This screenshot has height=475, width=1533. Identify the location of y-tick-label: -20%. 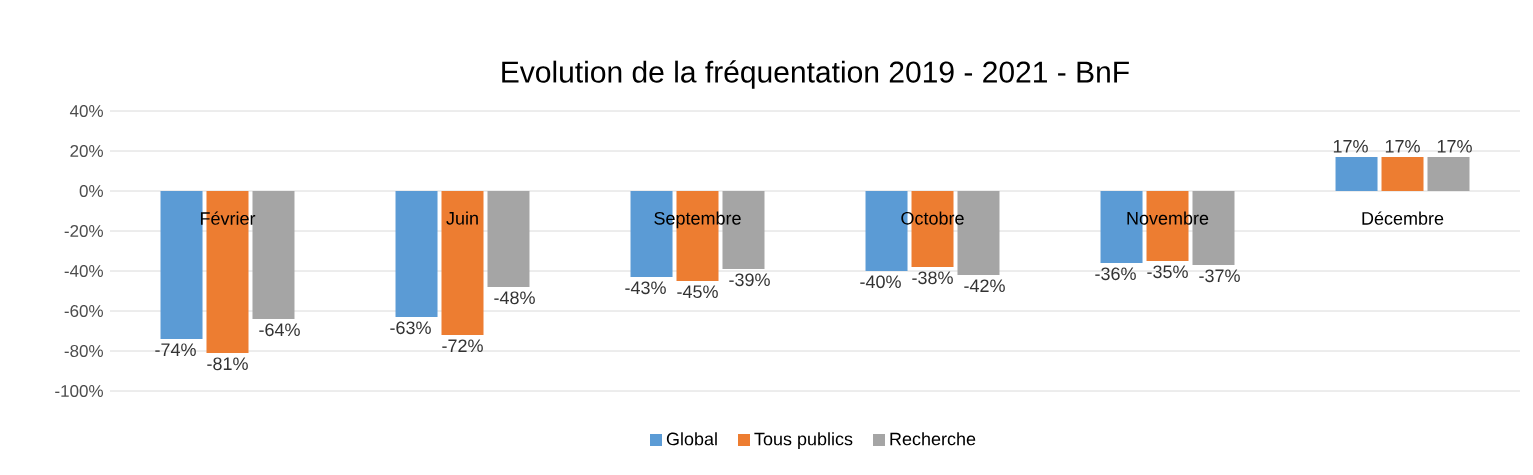
(83, 231).